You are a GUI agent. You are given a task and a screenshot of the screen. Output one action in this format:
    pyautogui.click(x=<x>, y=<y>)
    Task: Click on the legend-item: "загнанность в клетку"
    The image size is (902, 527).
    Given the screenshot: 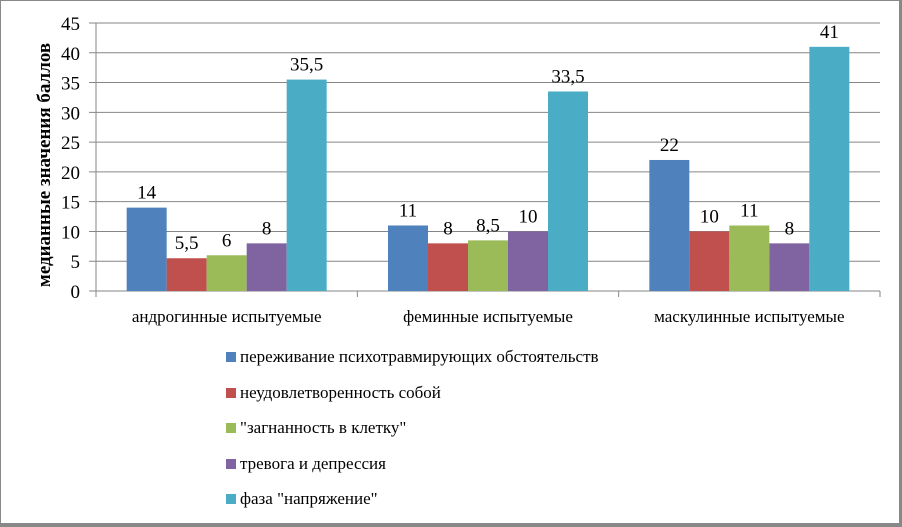 What is the action you would take?
    pyautogui.click(x=316, y=428)
    